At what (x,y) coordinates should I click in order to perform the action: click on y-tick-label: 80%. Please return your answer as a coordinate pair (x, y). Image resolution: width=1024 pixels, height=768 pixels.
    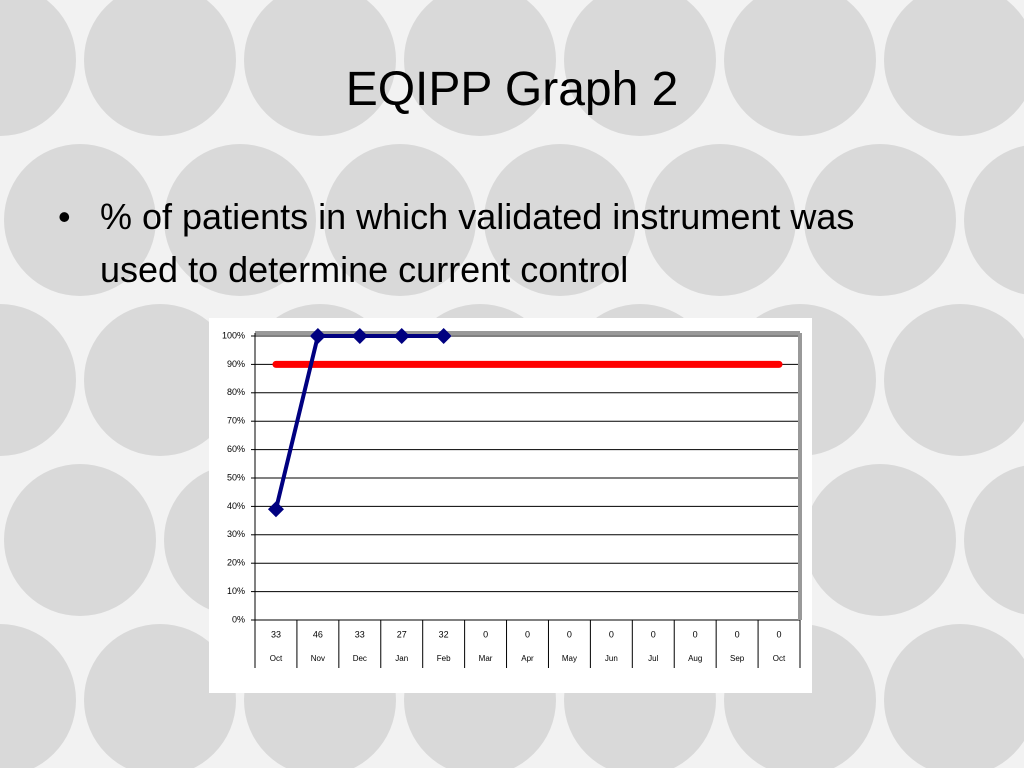
    Looking at the image, I should click on (236, 392).